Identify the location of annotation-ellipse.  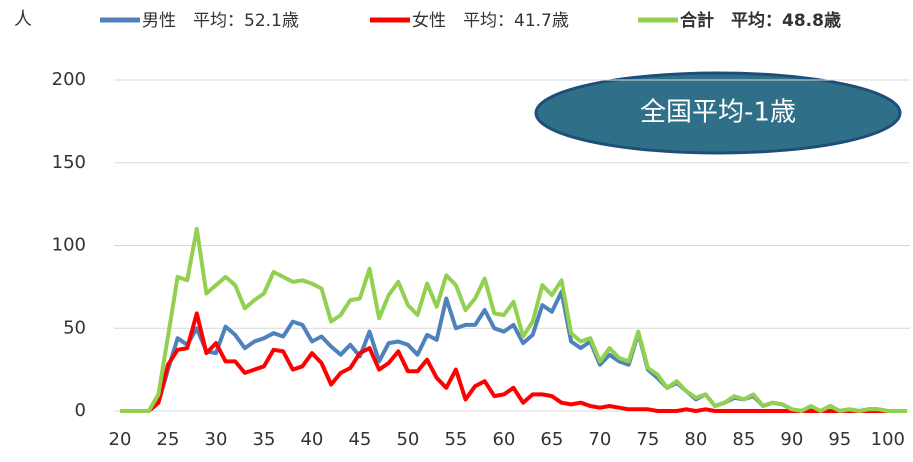
(718, 113).